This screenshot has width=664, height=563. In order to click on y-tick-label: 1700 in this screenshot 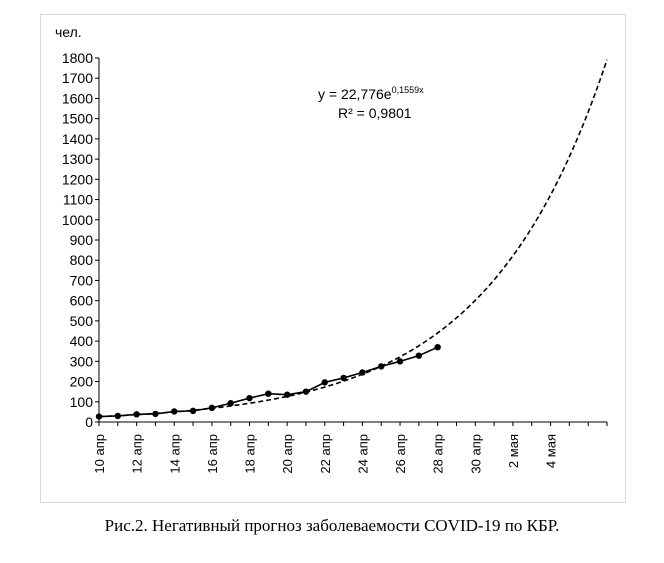, I will do `click(77, 78)`.